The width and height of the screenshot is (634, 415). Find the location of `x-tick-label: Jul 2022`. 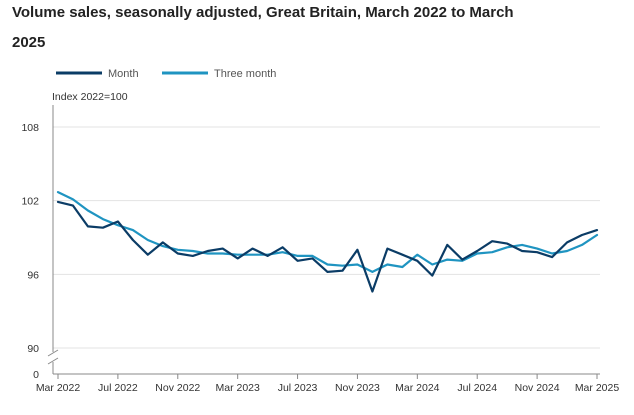

x-tick-label: Jul 2022 is located at coordinates (118, 388).